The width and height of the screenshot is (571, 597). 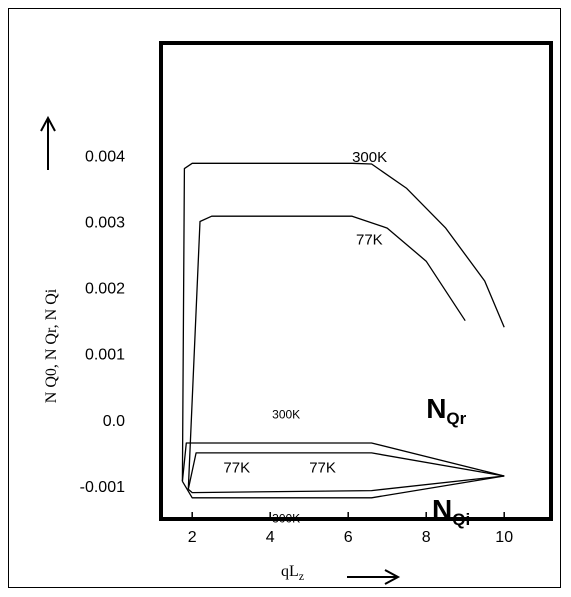 I want to click on group-label: NQi, so click(x=451, y=511).